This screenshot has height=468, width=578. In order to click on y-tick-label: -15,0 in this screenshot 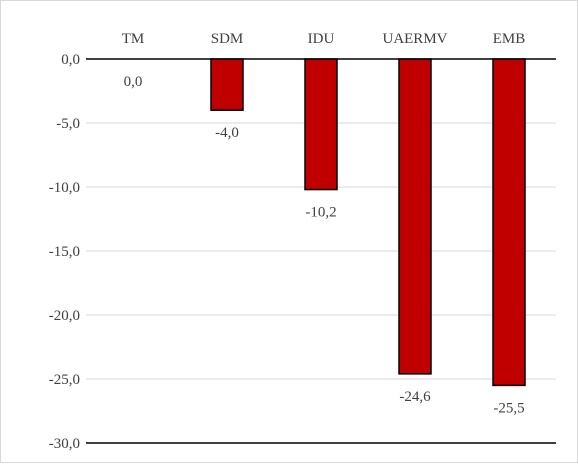, I will do `click(64, 252)`.